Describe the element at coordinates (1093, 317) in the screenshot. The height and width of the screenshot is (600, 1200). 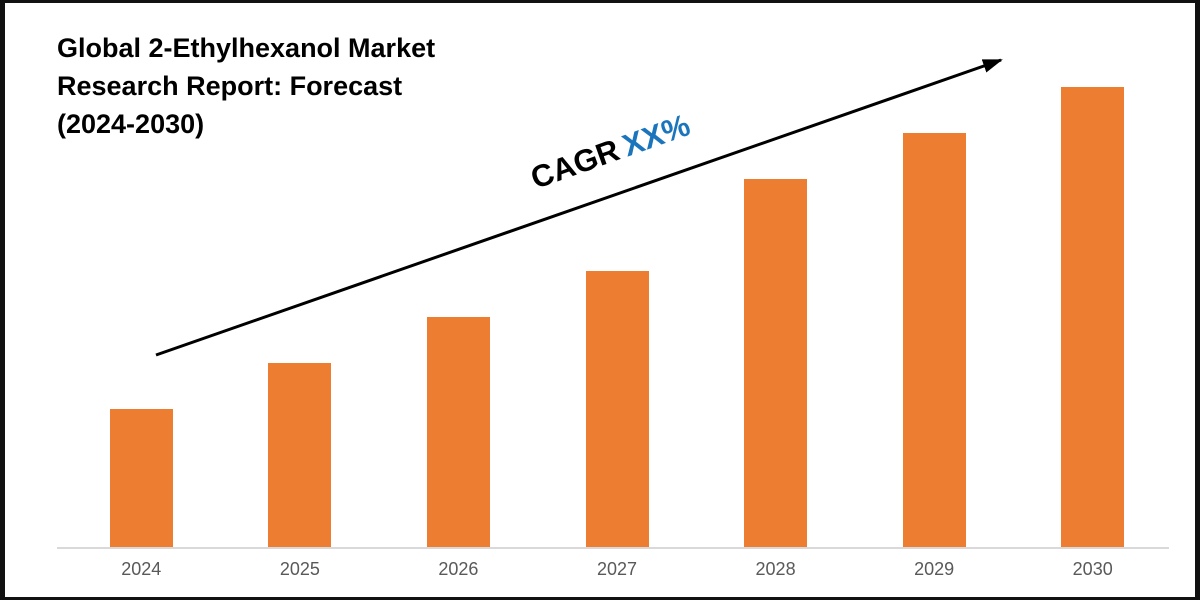
I see `bar-2030` at that location.